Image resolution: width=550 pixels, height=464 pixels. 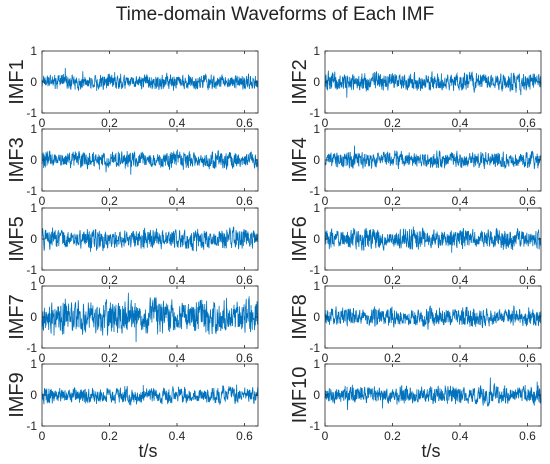 What do you see at coordinates (150, 317) in the screenshot?
I see `series-line-imf7` at bounding box center [150, 317].